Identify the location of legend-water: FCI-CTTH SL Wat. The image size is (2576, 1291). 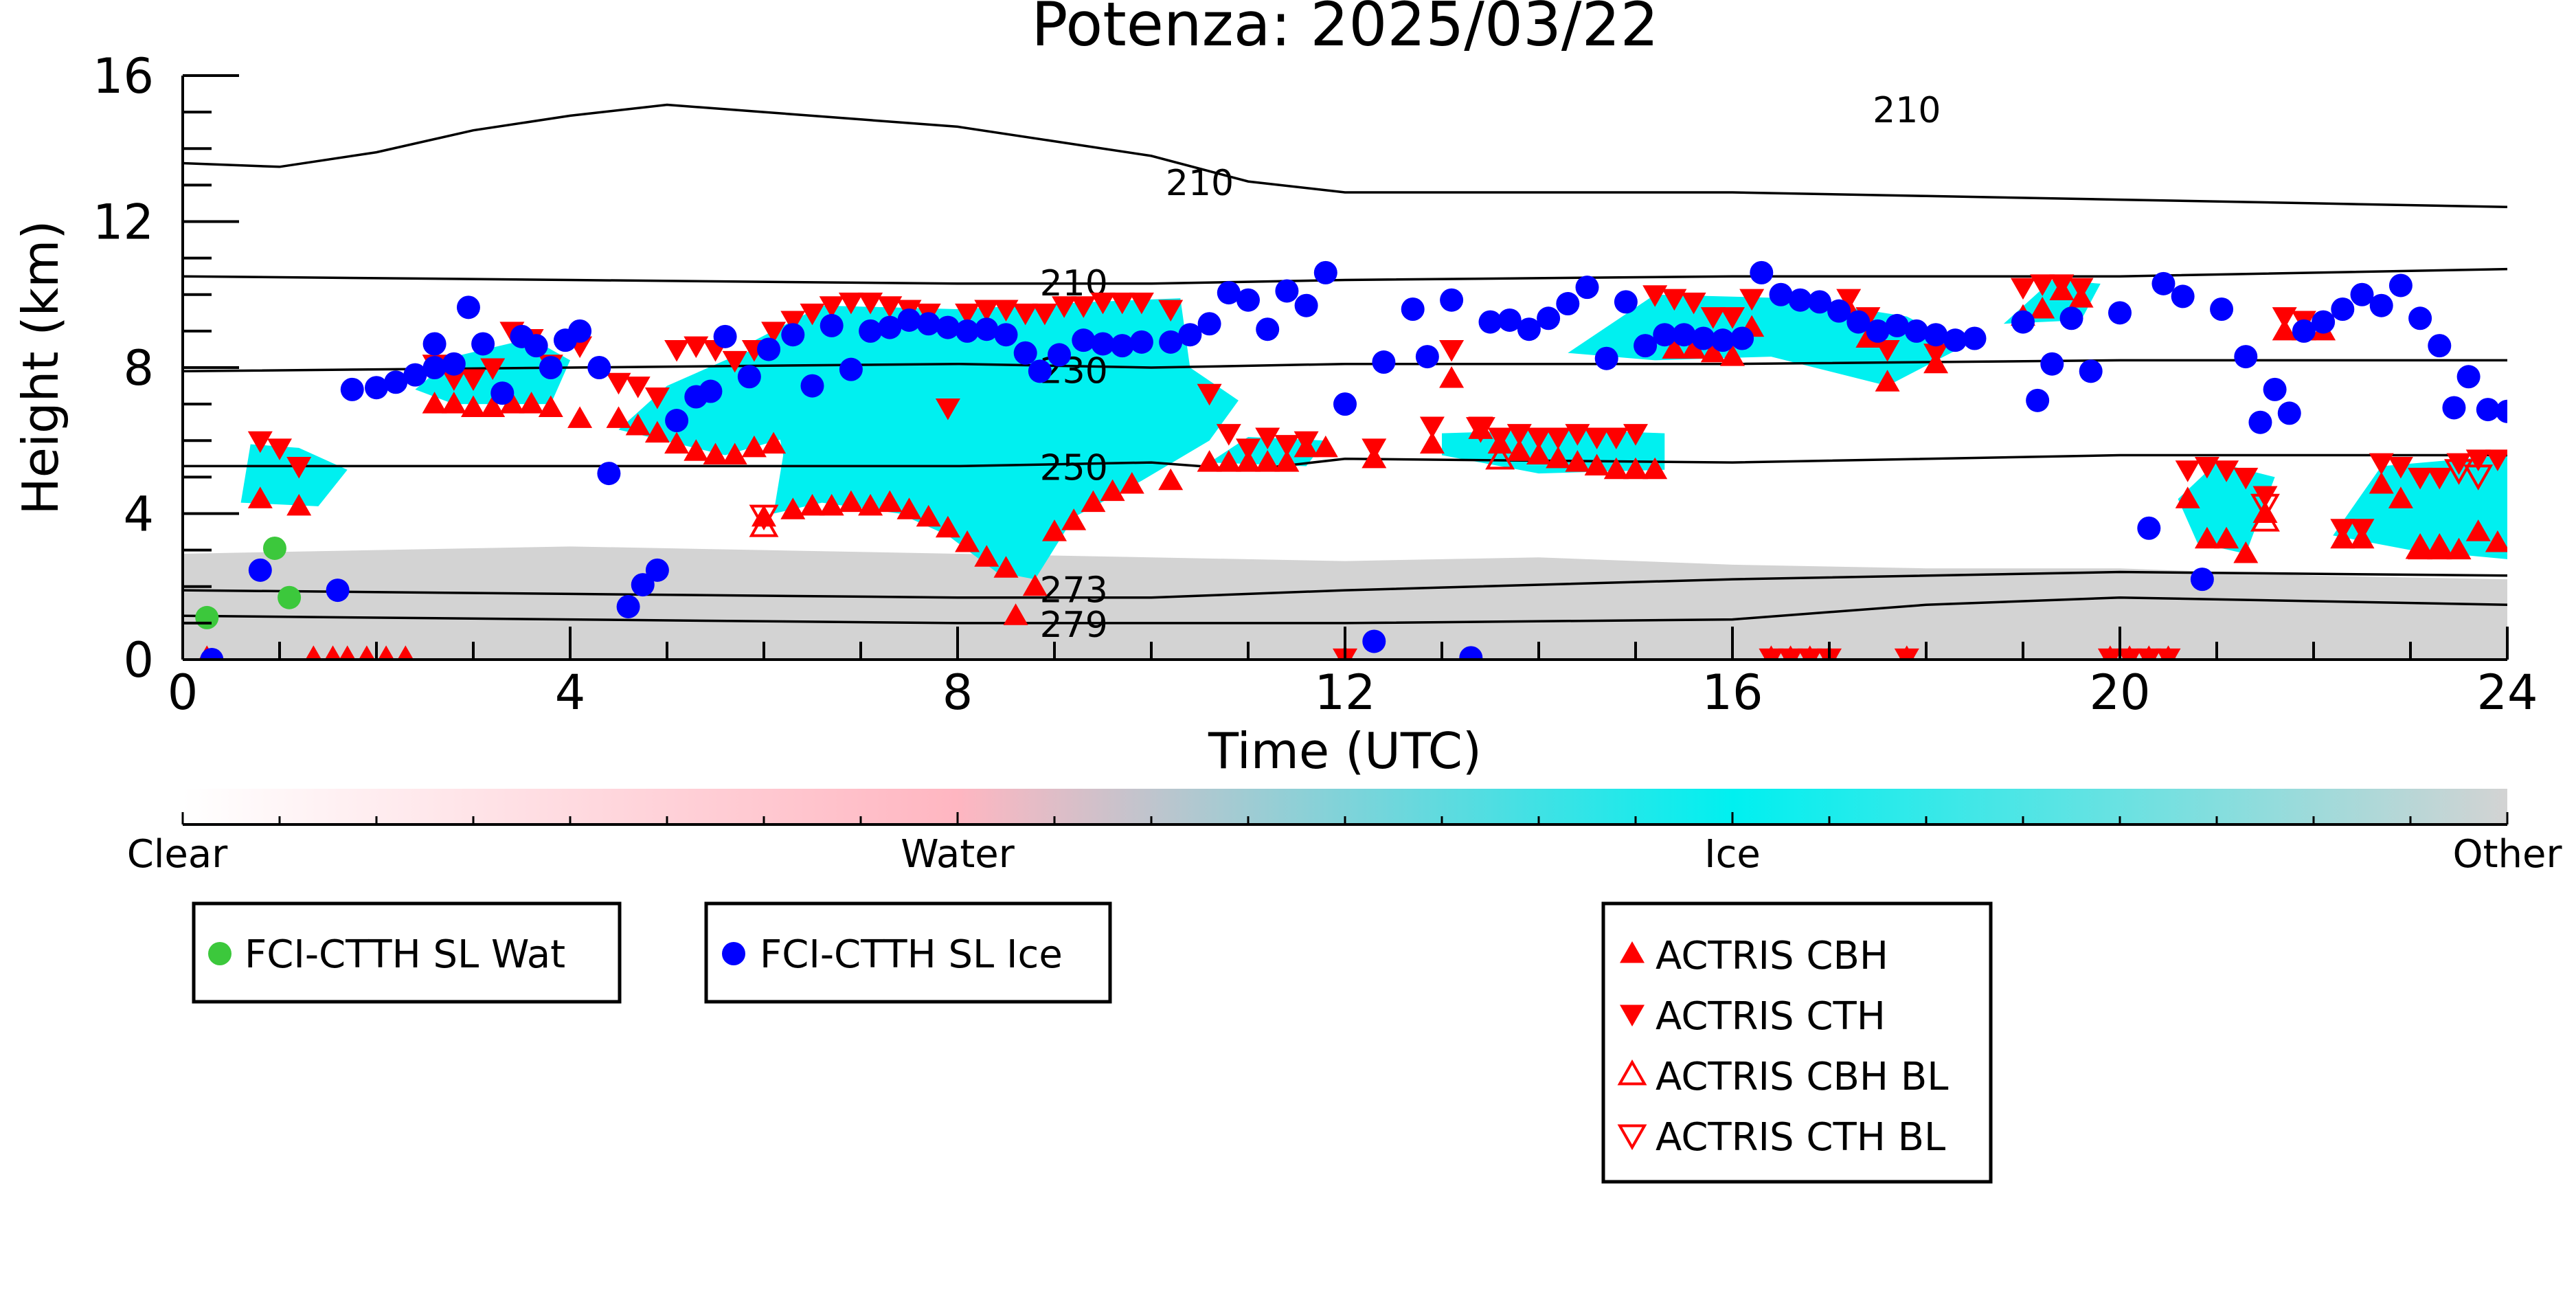
(407, 952).